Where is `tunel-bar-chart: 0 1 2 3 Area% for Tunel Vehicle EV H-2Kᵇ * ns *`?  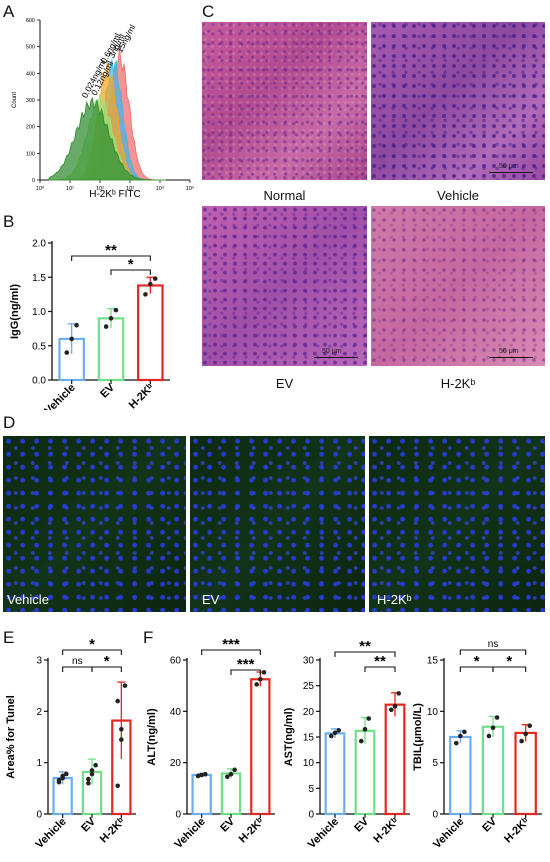
tunel-bar-chart: 0 1 2 3 Area% for Tunel Vehicle EV H-2Kᵇ * ns * is located at coordinates (70, 743).